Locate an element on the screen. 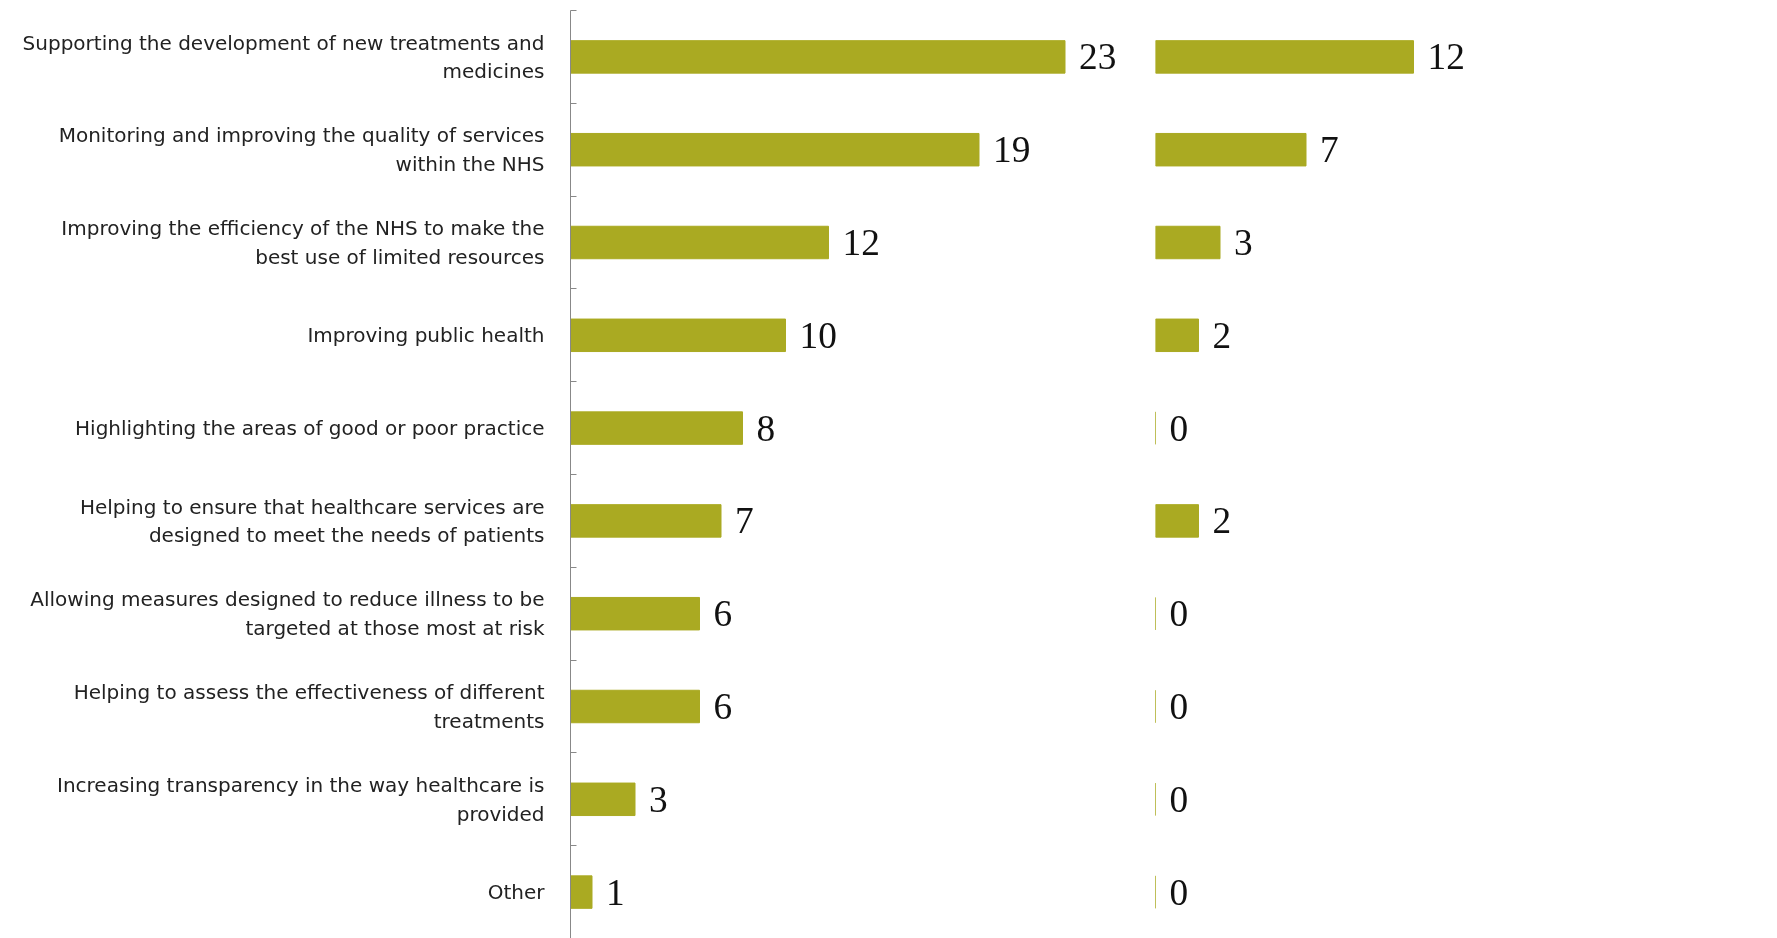  y-tick-label: Allowing measures designed to reduce illness to be targeted at those most at risk is located at coordinates (287, 614).